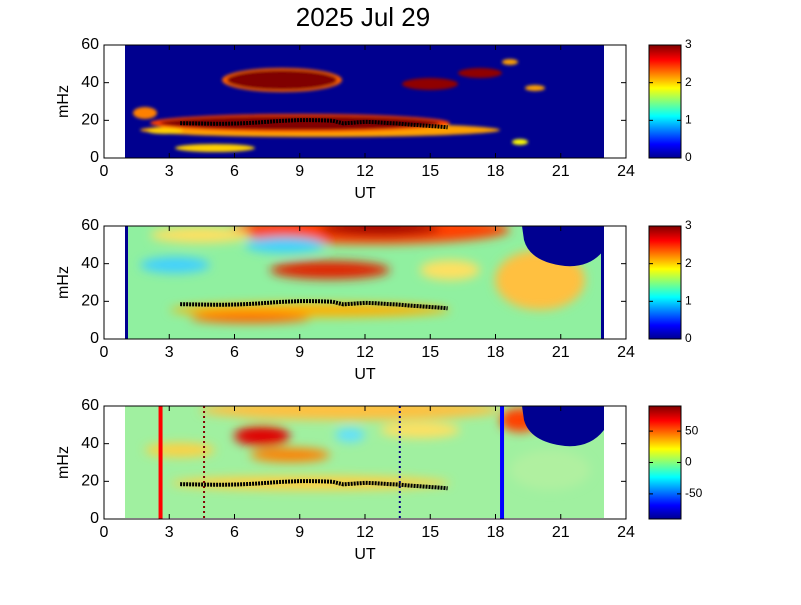 This screenshot has height=605, width=801. What do you see at coordinates (694, 493) in the screenshot?
I see `colorbar-tick-label: -50` at bounding box center [694, 493].